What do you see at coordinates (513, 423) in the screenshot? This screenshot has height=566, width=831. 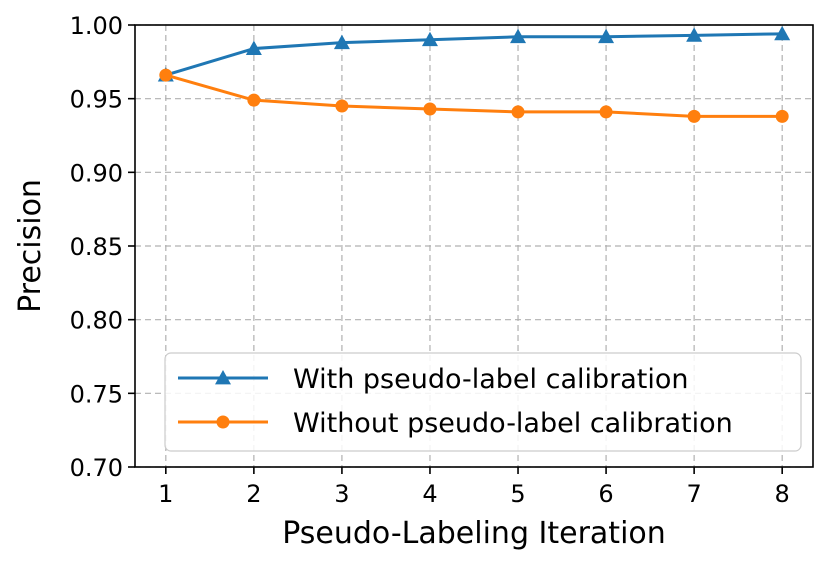 I see `legend-label: Without pseudo-label calibration` at bounding box center [513, 423].